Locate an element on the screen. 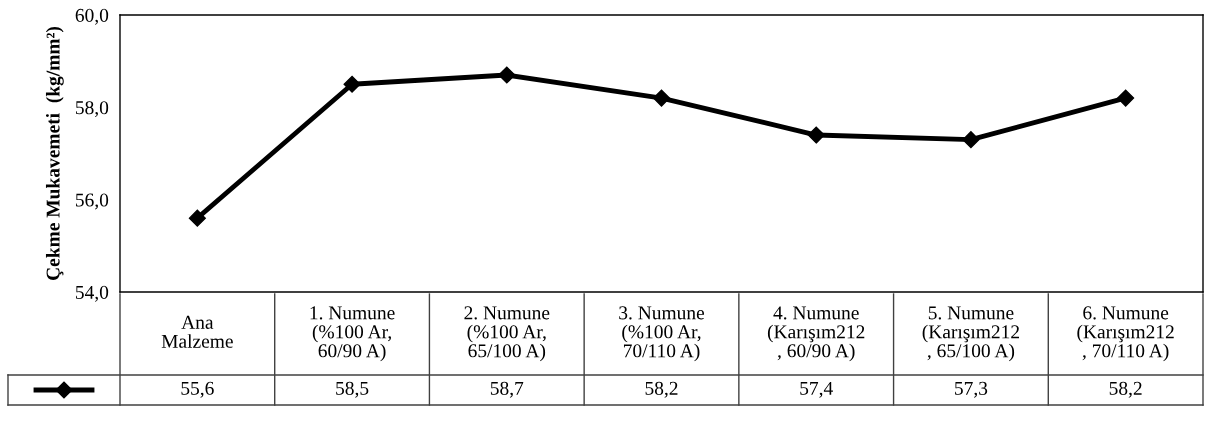 This screenshot has height=432, width=1206. y-tick-label: 54,0 is located at coordinates (92, 293).